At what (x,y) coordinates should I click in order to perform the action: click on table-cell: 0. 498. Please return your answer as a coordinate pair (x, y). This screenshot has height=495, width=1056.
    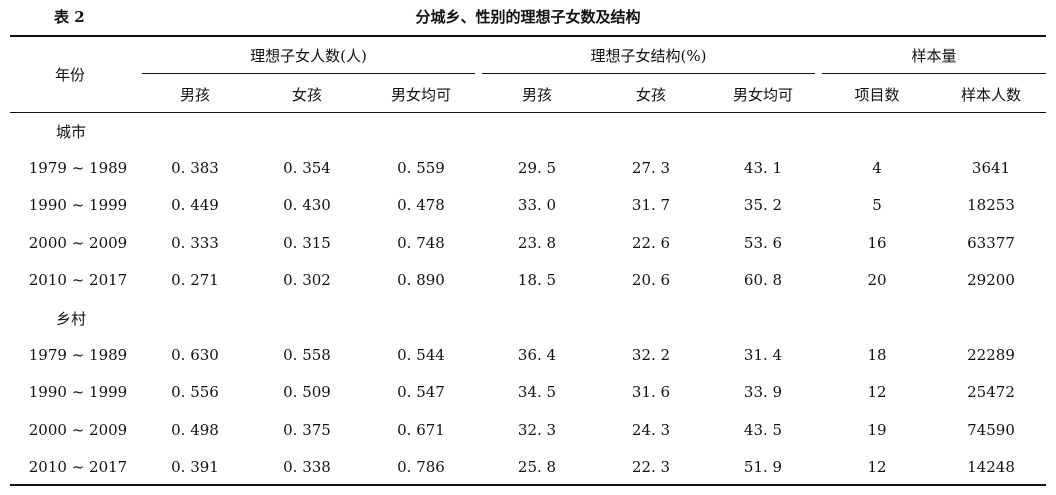
    Looking at the image, I should click on (195, 430).